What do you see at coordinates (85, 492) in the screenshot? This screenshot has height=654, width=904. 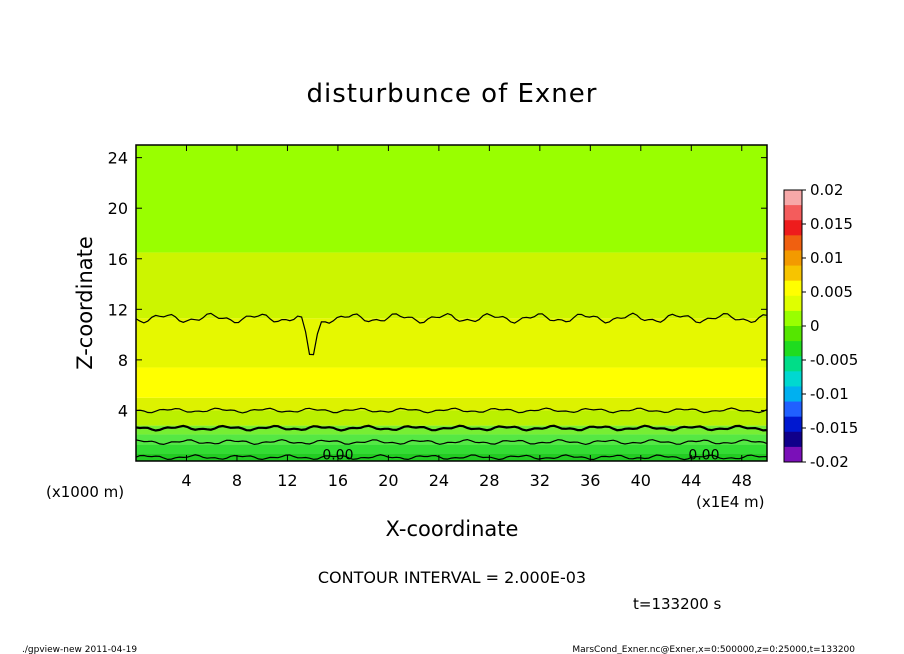 I see `y-unit-note: (x1000 m)` at bounding box center [85, 492].